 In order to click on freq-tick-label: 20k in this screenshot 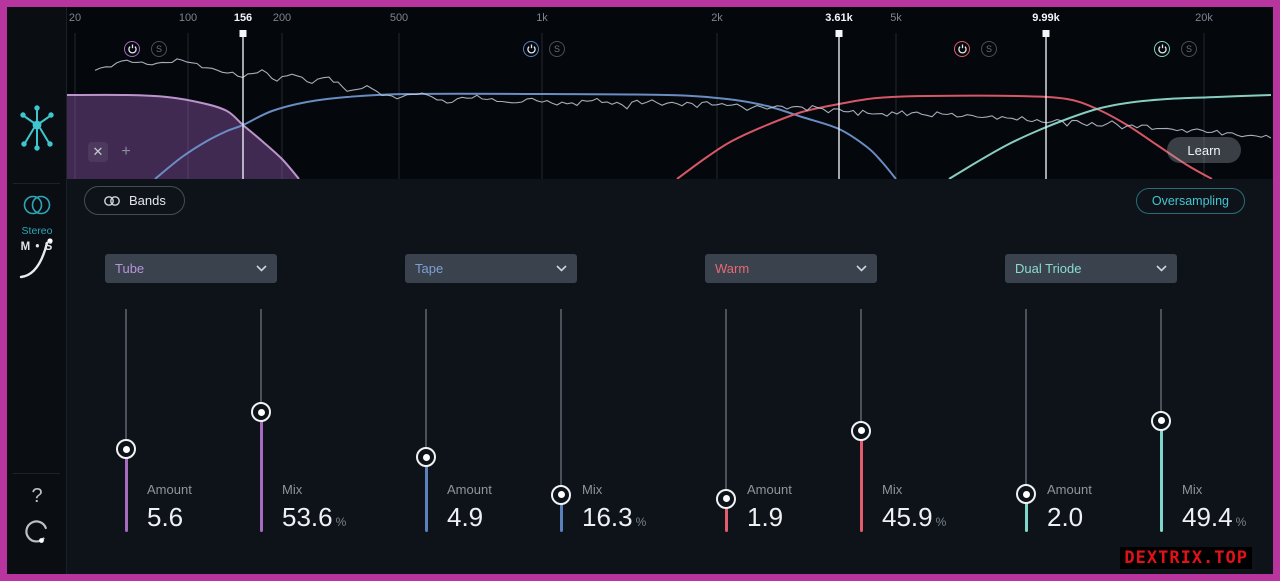, I will do `click(1204, 18)`.